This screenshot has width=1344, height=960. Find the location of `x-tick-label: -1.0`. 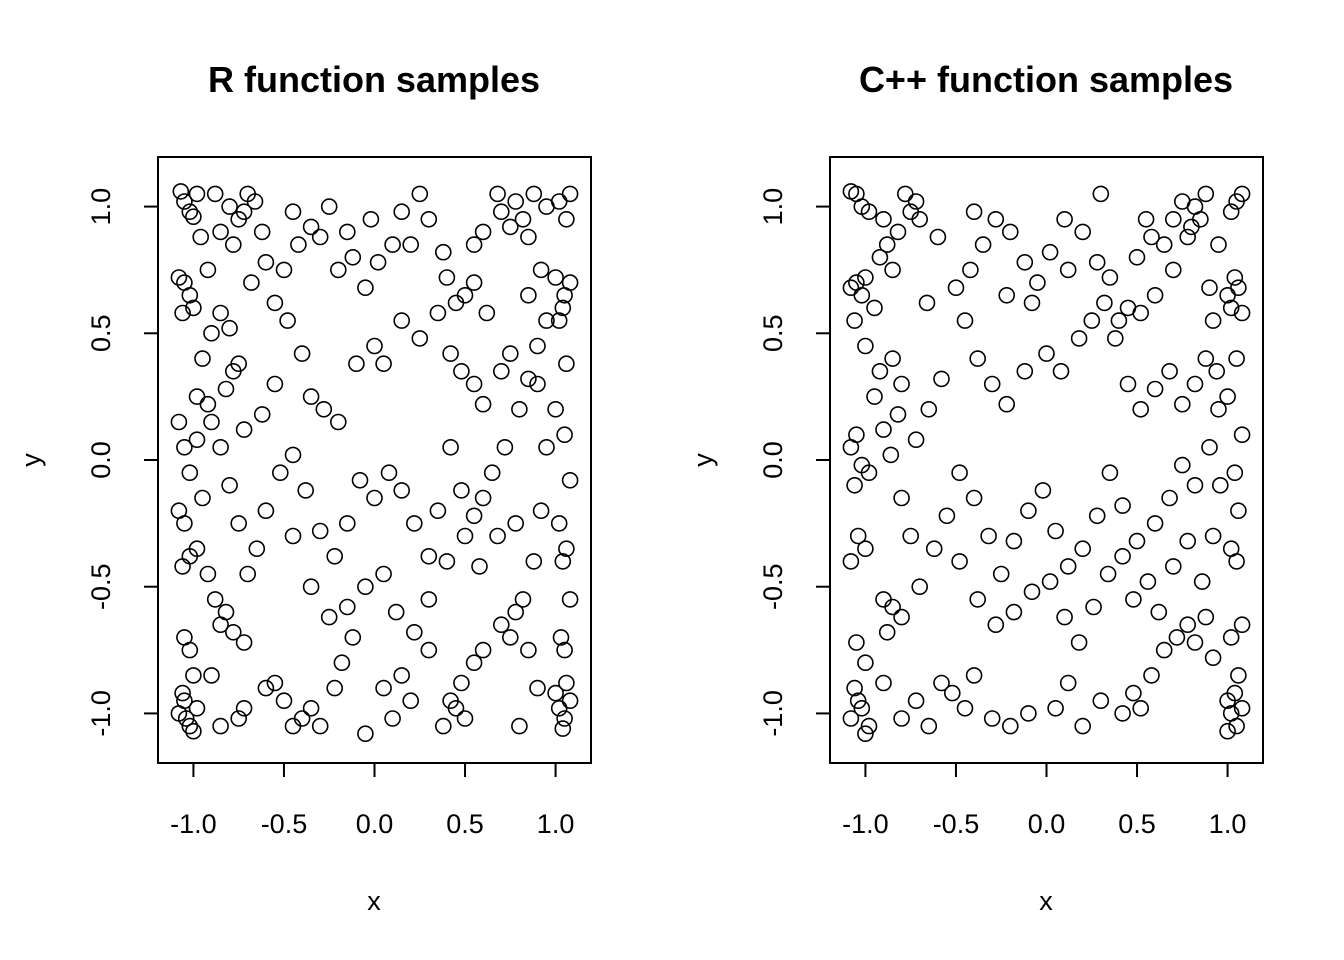

x-tick-label: -1.0 is located at coordinates (193, 824).